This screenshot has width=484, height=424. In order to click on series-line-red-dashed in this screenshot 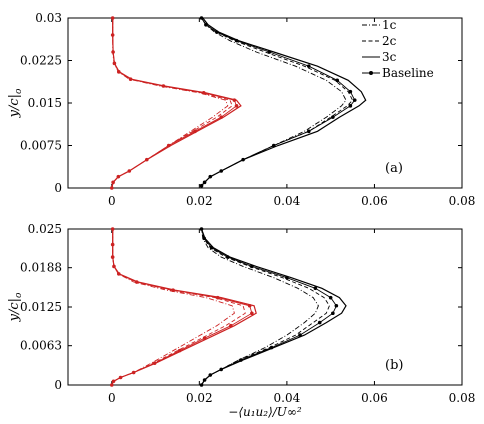, I will do `click(172, 103)`.